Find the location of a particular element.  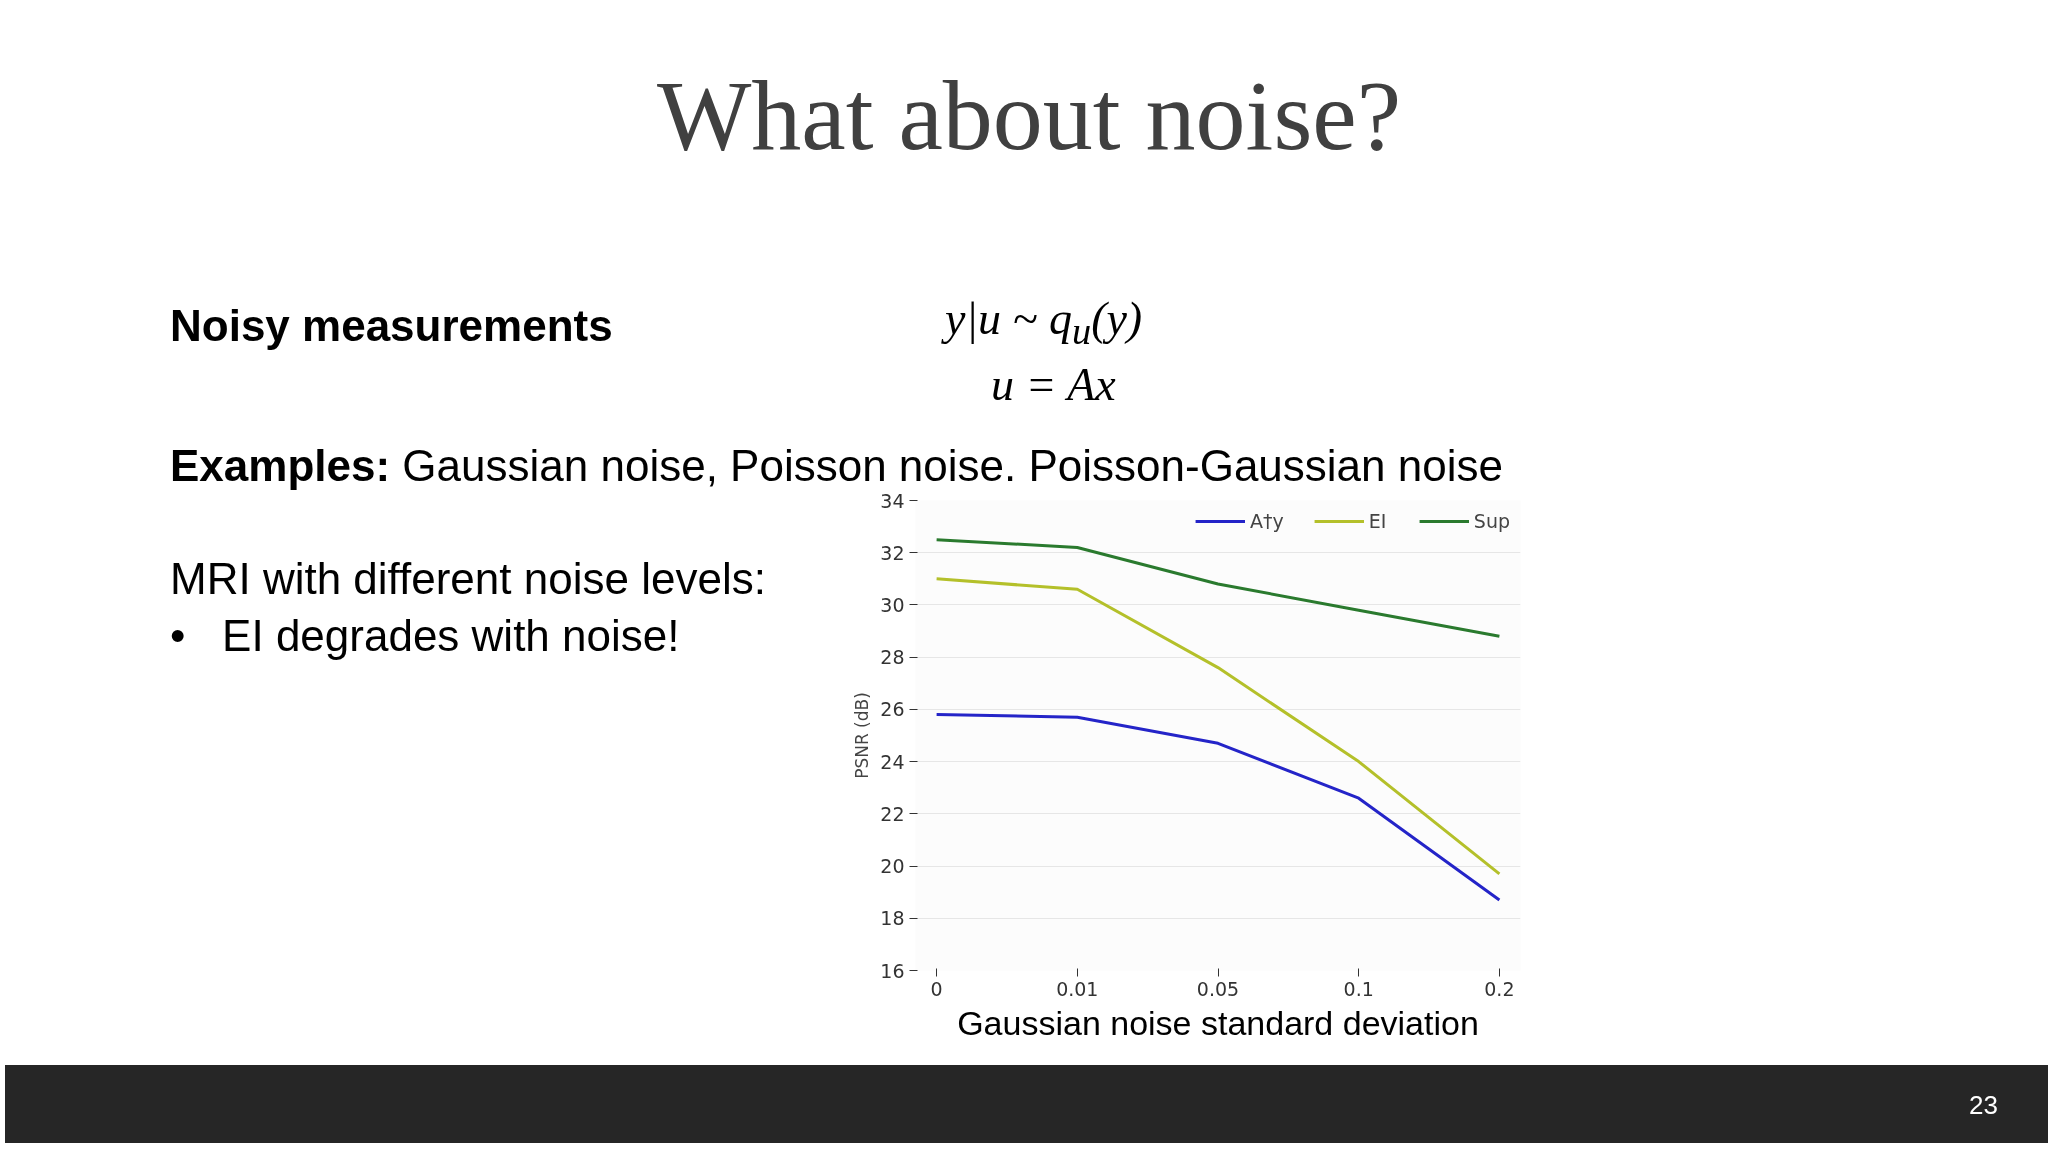

x-tick-label: 0 is located at coordinates (936, 988).